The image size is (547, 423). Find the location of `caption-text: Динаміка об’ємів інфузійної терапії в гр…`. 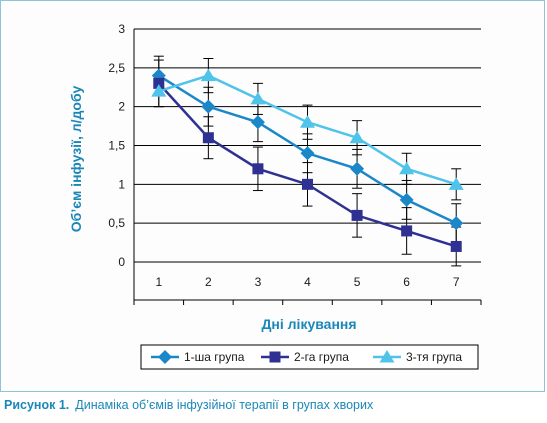

caption-text: Динаміка об’ємів інфузійної терапії в гр… is located at coordinates (224, 405).